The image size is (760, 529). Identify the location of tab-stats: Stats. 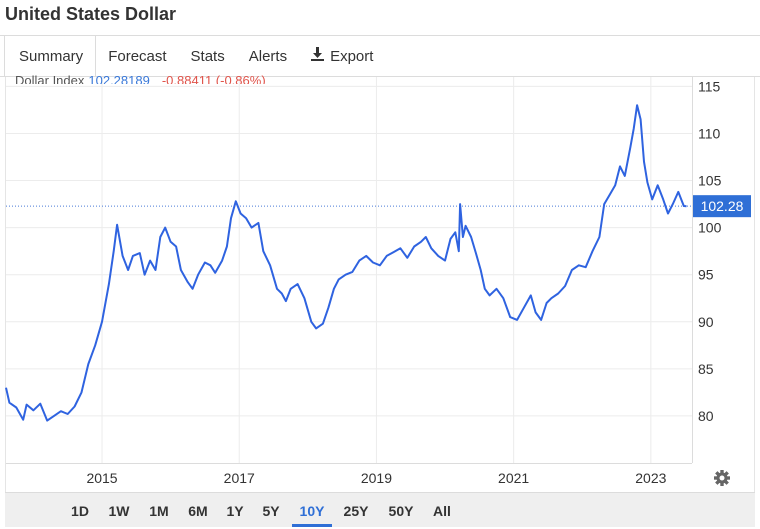
(208, 56).